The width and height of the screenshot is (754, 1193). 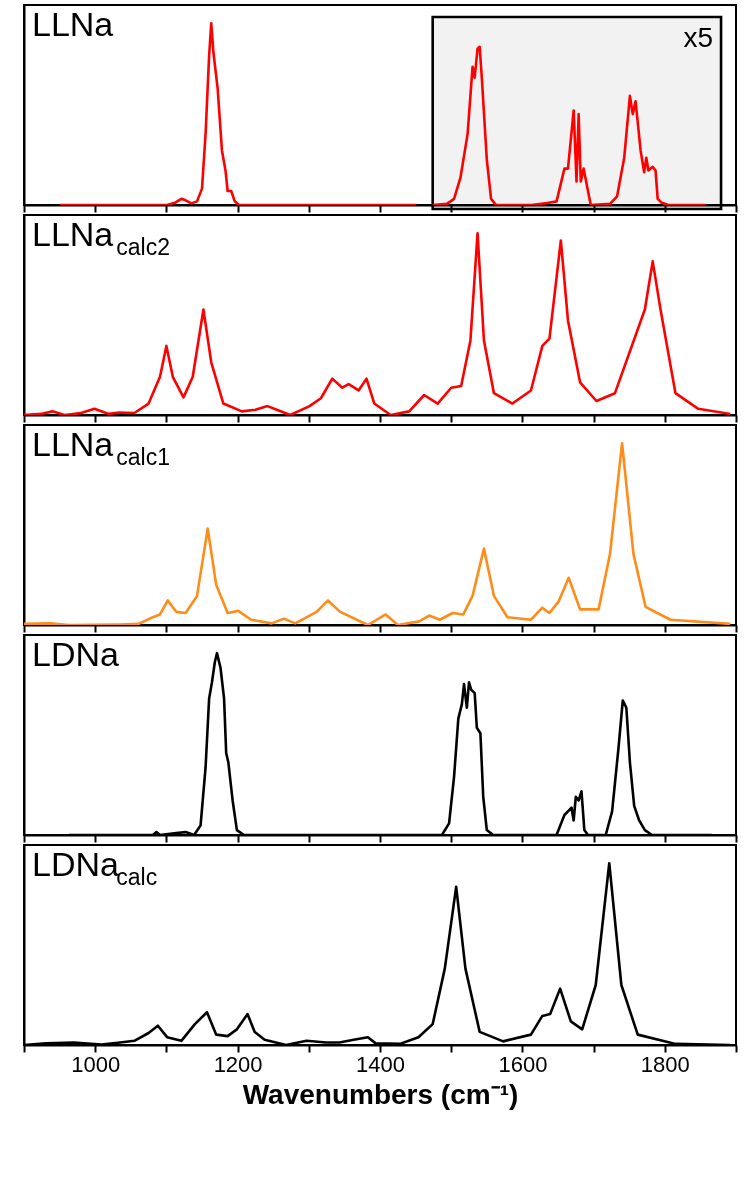 I want to click on x-axis-title: Wavenumbers (cm⁻¹), so click(x=380, y=1094).